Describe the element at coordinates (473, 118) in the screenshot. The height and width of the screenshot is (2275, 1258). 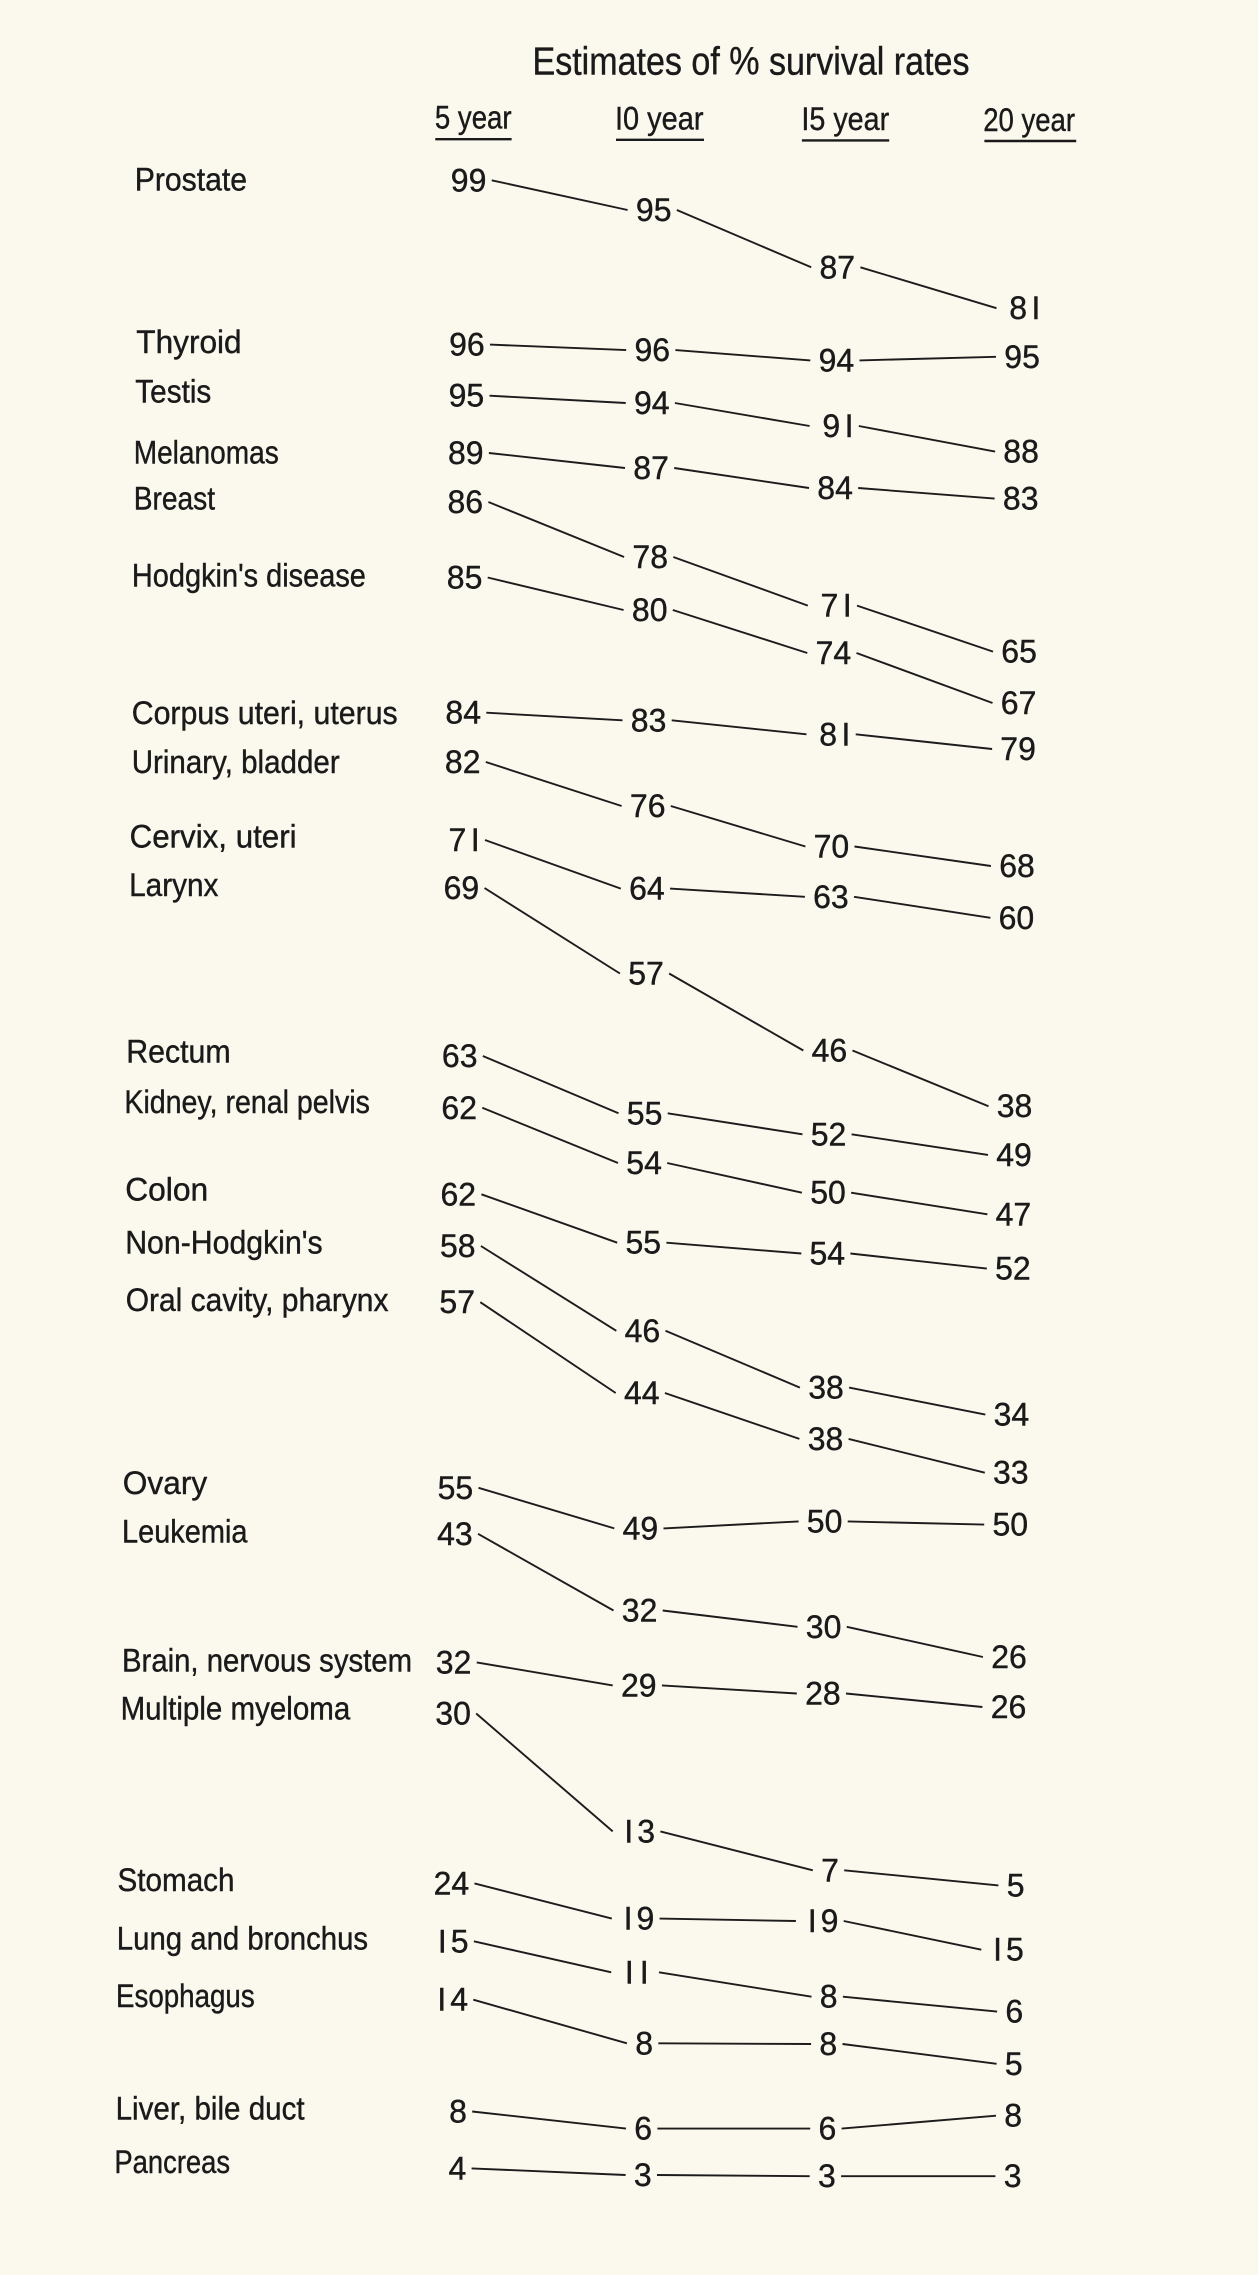
I see `svg-text: 5 year` at that location.